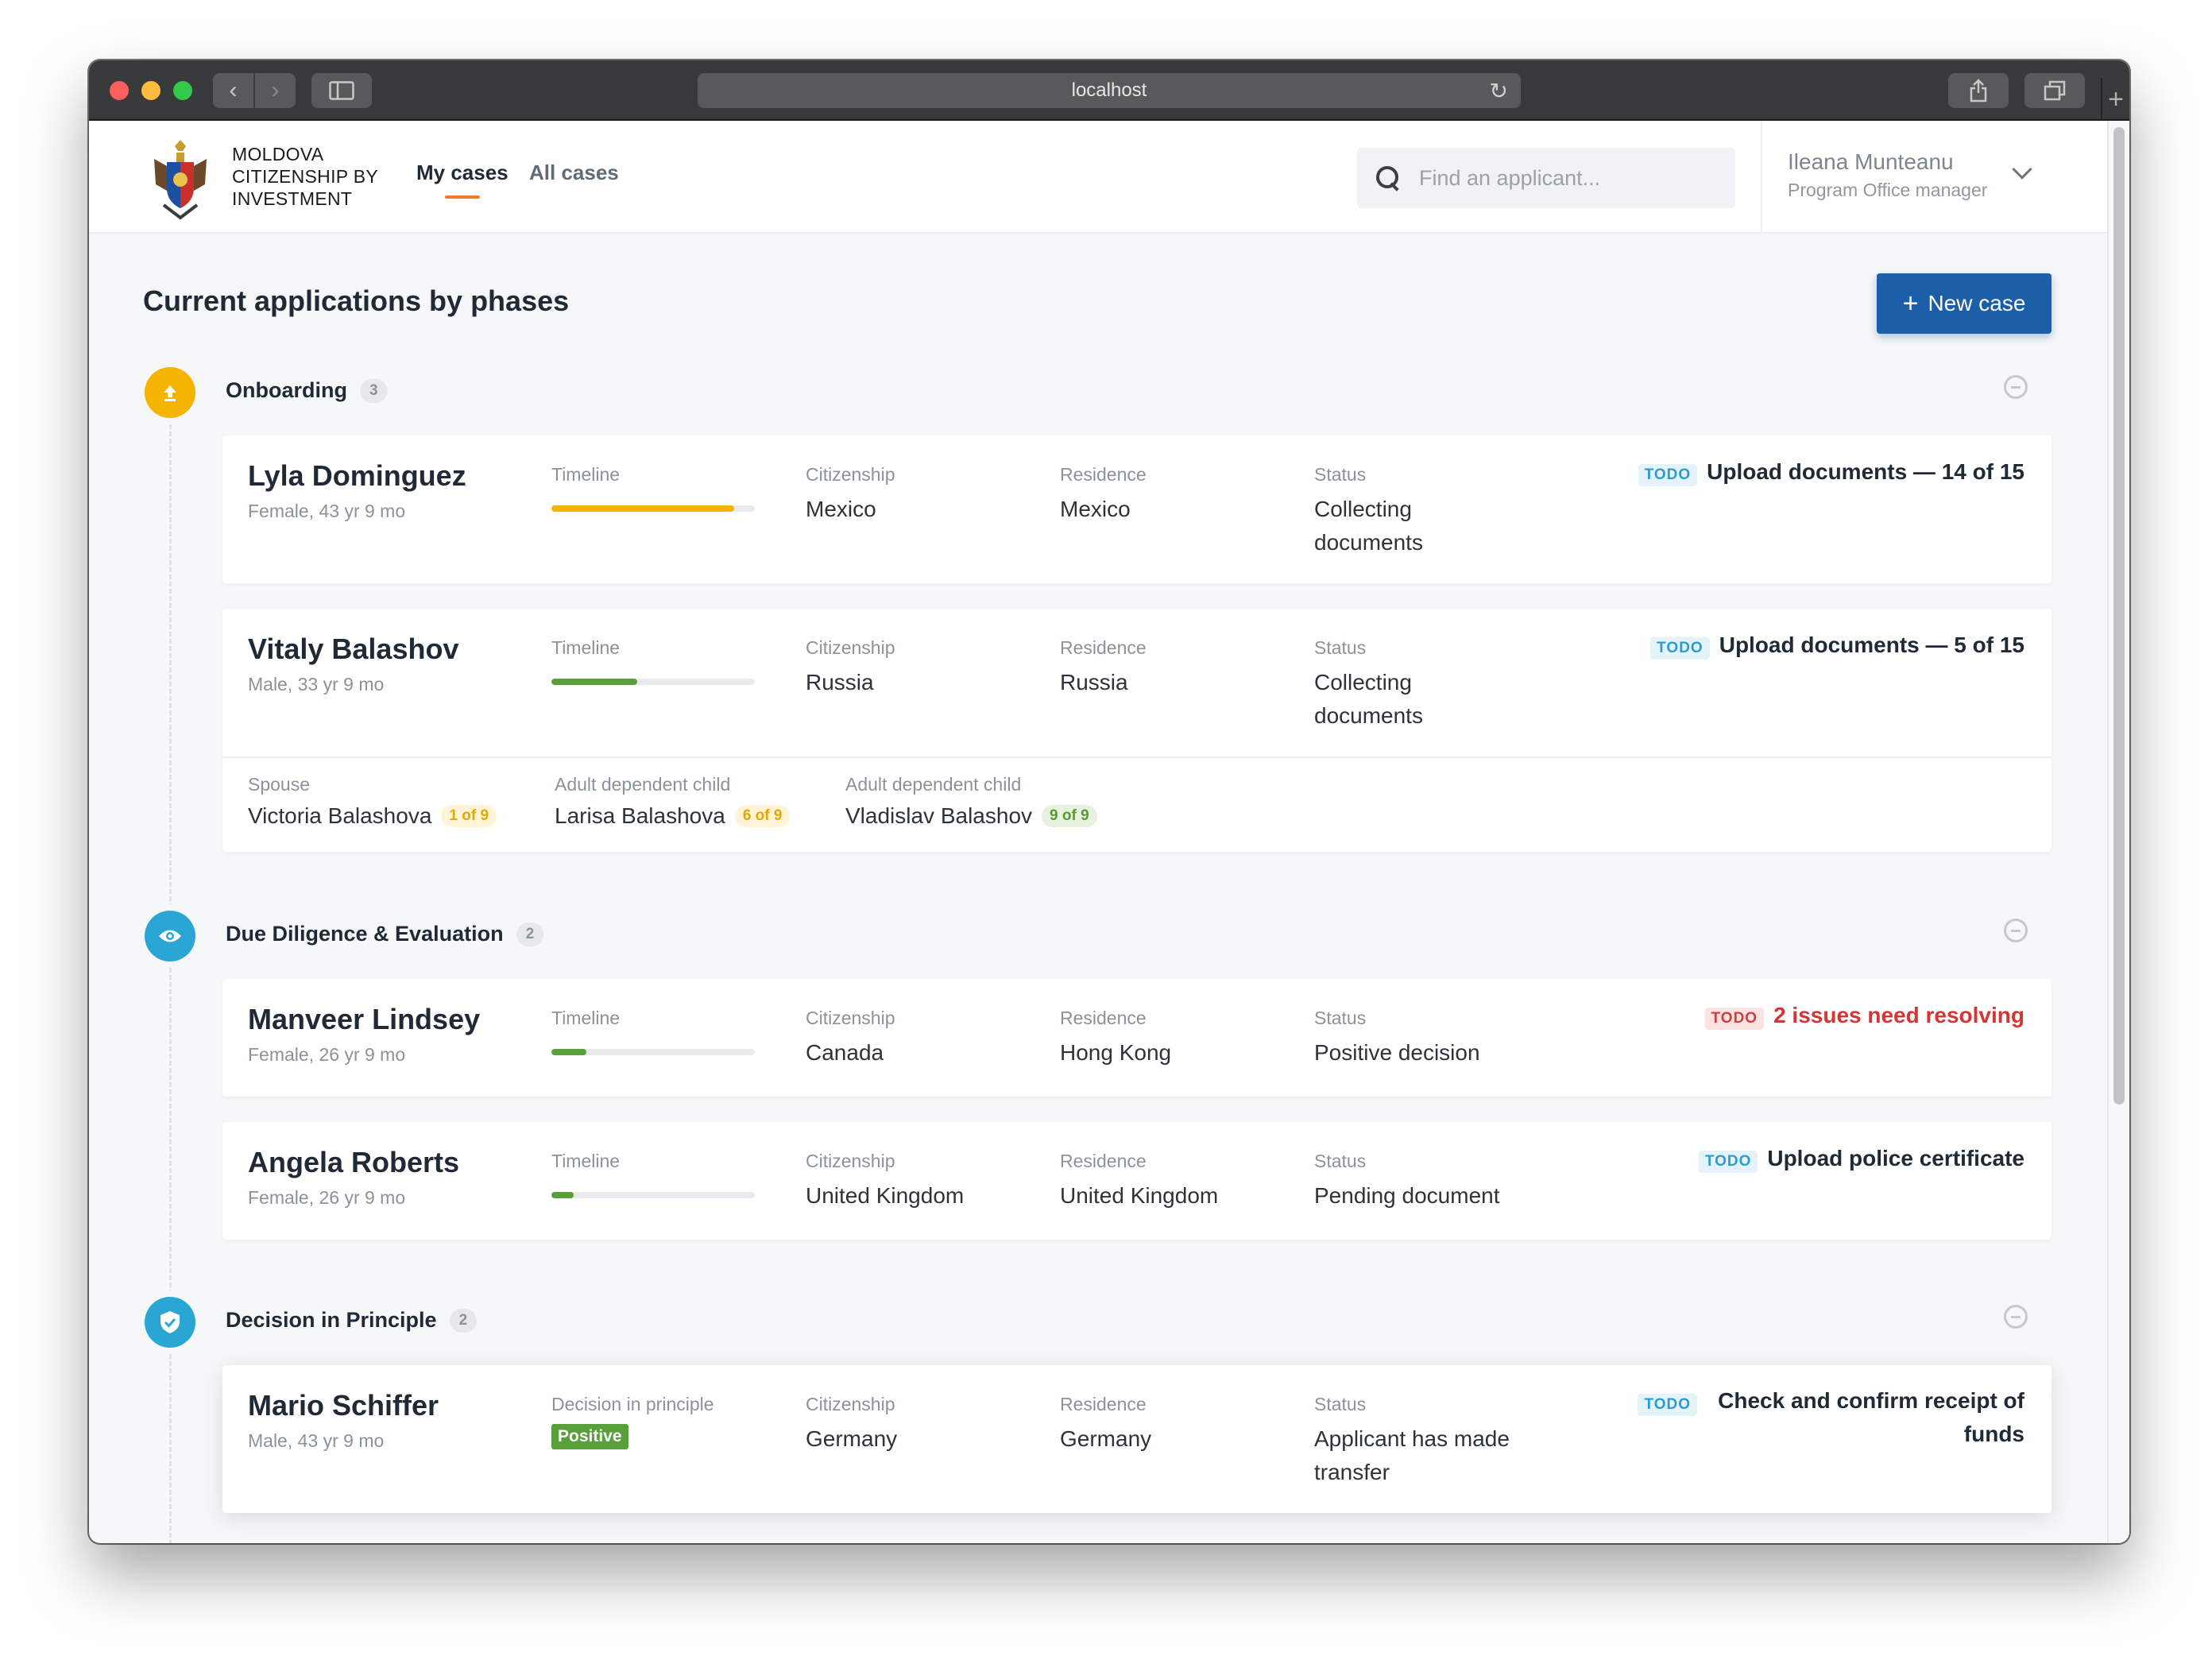 This screenshot has width=2212, height=1656. Describe the element at coordinates (316, 1440) in the screenshot. I see `applicant-details: Male, 43 yr 9 mo` at that location.